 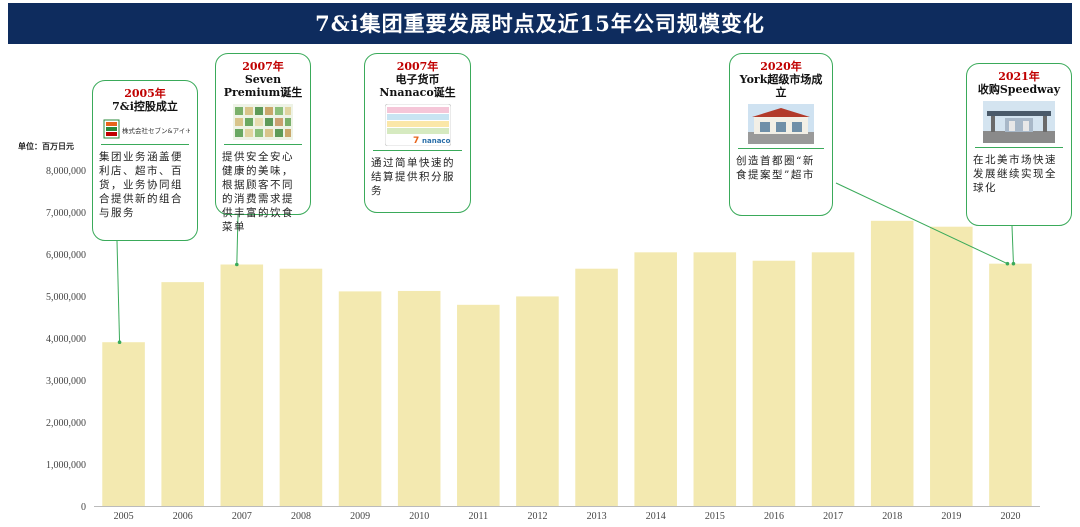 What do you see at coordinates (540, 23) in the screenshot?
I see `page-title: 7&i集团重要发展时点及近15年公司规模变化` at bounding box center [540, 23].